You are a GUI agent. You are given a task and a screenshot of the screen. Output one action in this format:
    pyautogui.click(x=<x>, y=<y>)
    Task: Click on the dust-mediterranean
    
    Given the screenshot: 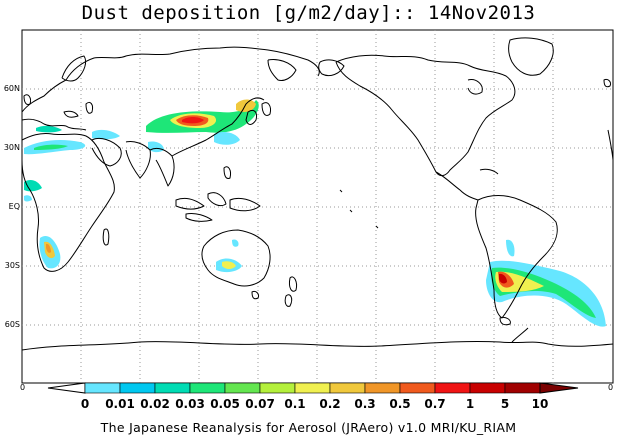 What is the action you would take?
    pyautogui.click(x=49, y=129)
    